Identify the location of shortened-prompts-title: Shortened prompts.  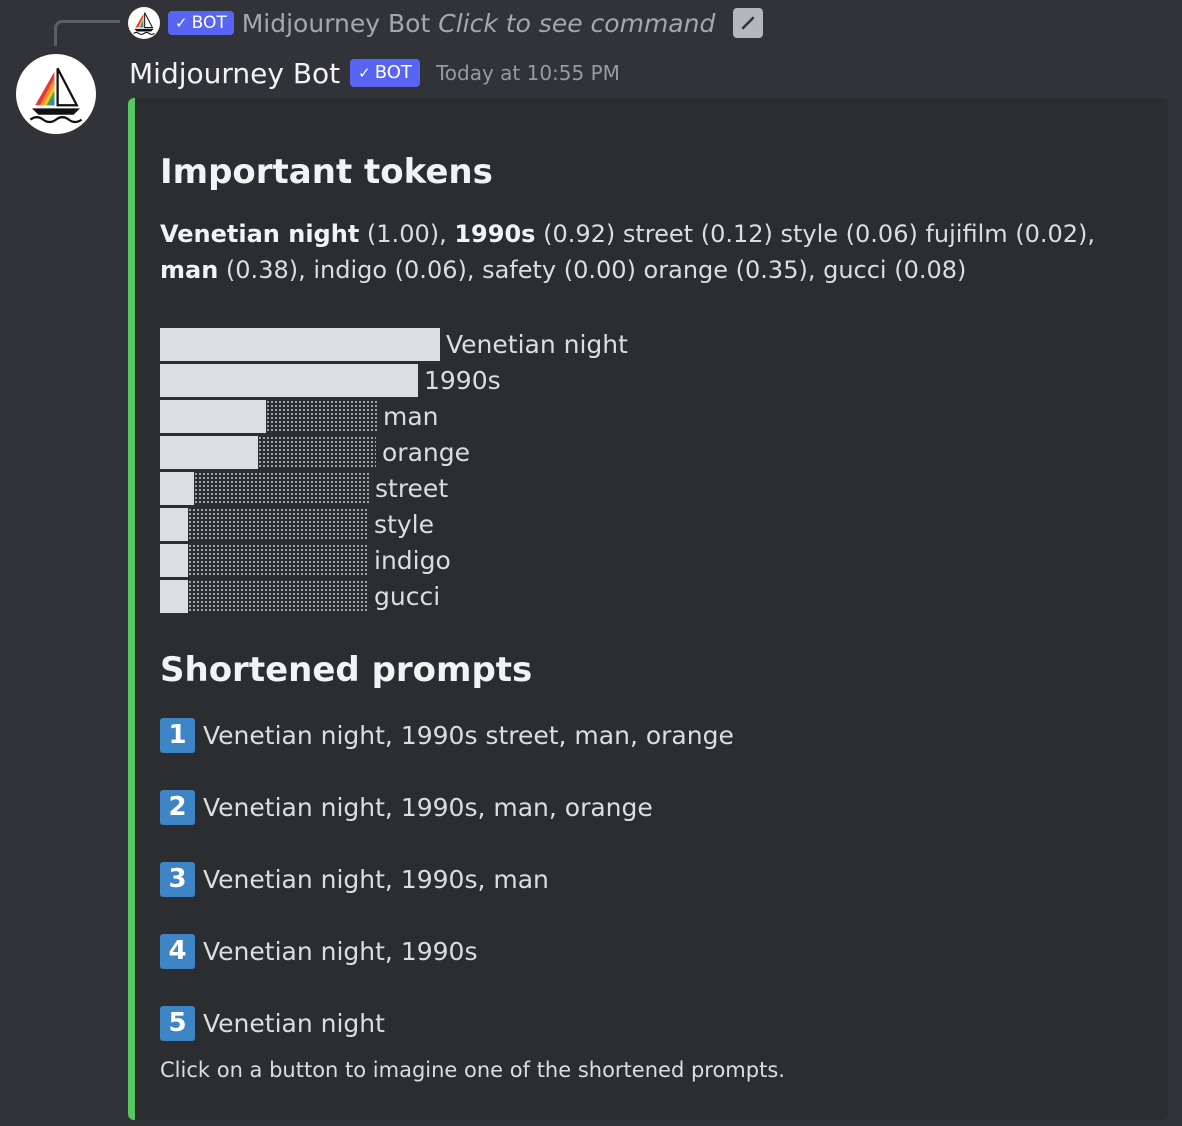
(346, 670).